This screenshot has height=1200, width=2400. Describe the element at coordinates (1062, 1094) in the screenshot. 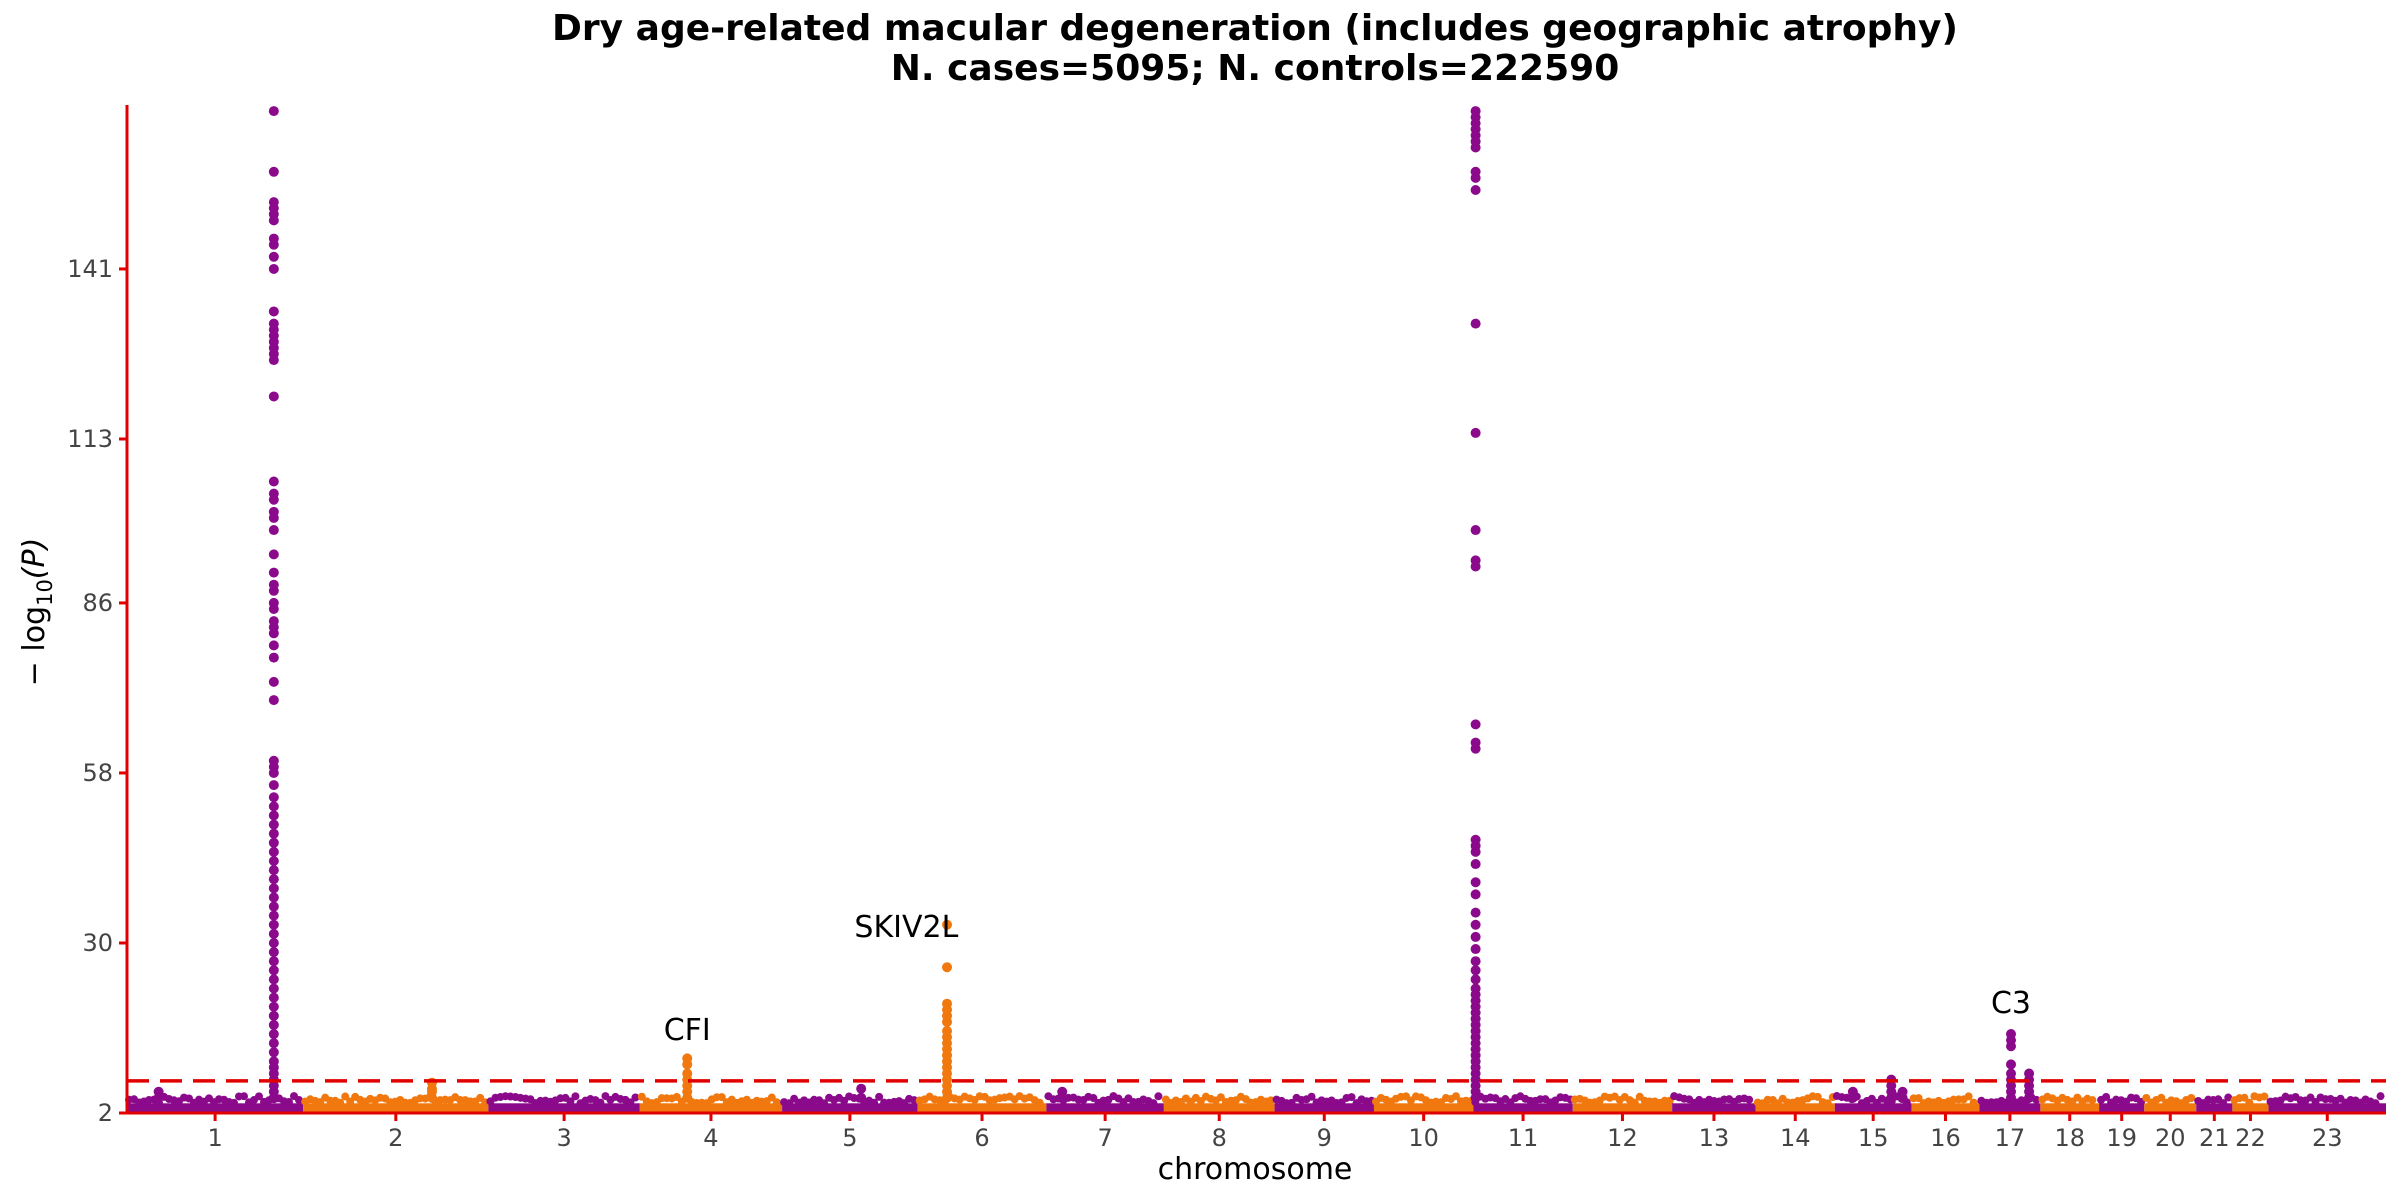

I see `peak-chr7` at that location.